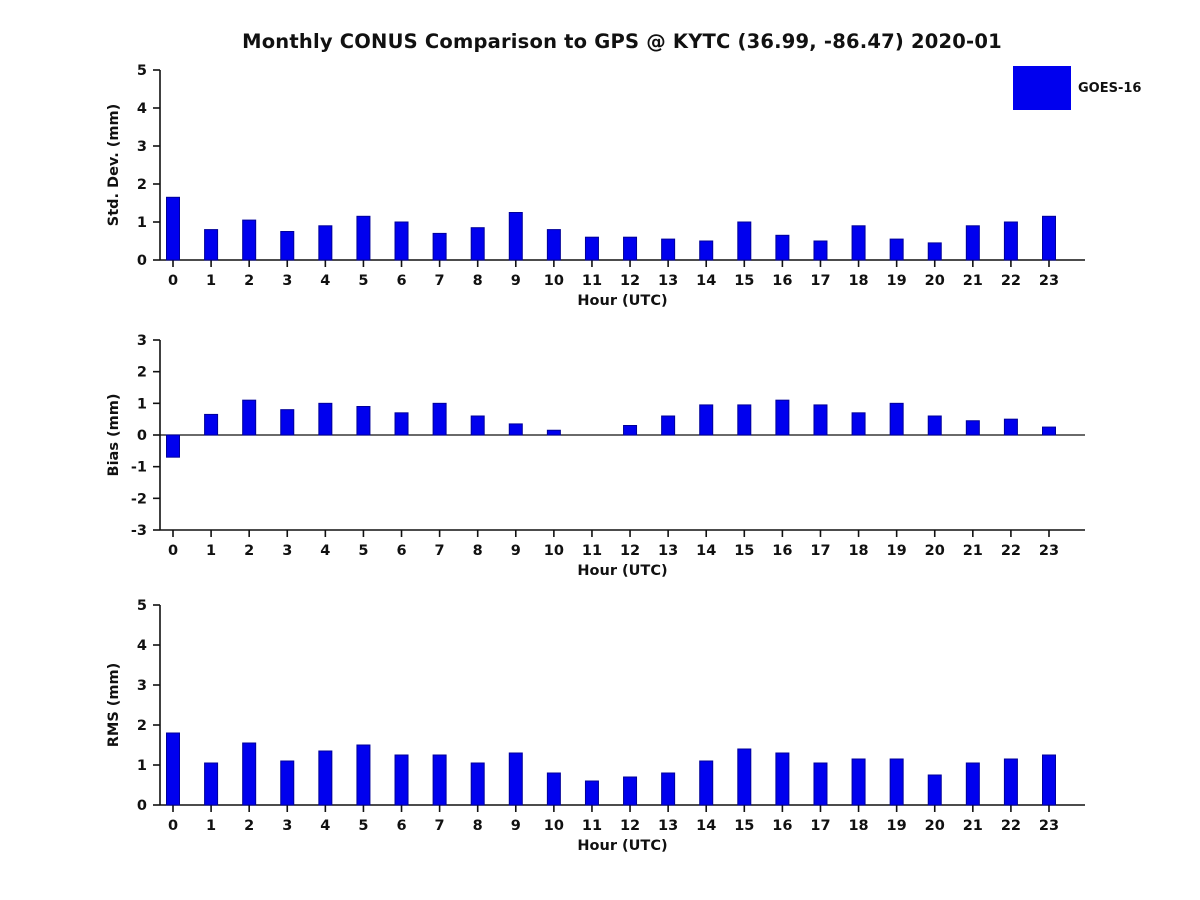 Image resolution: width=1200 pixels, height=900 pixels. I want to click on x-tick-label: 21, so click(973, 551).